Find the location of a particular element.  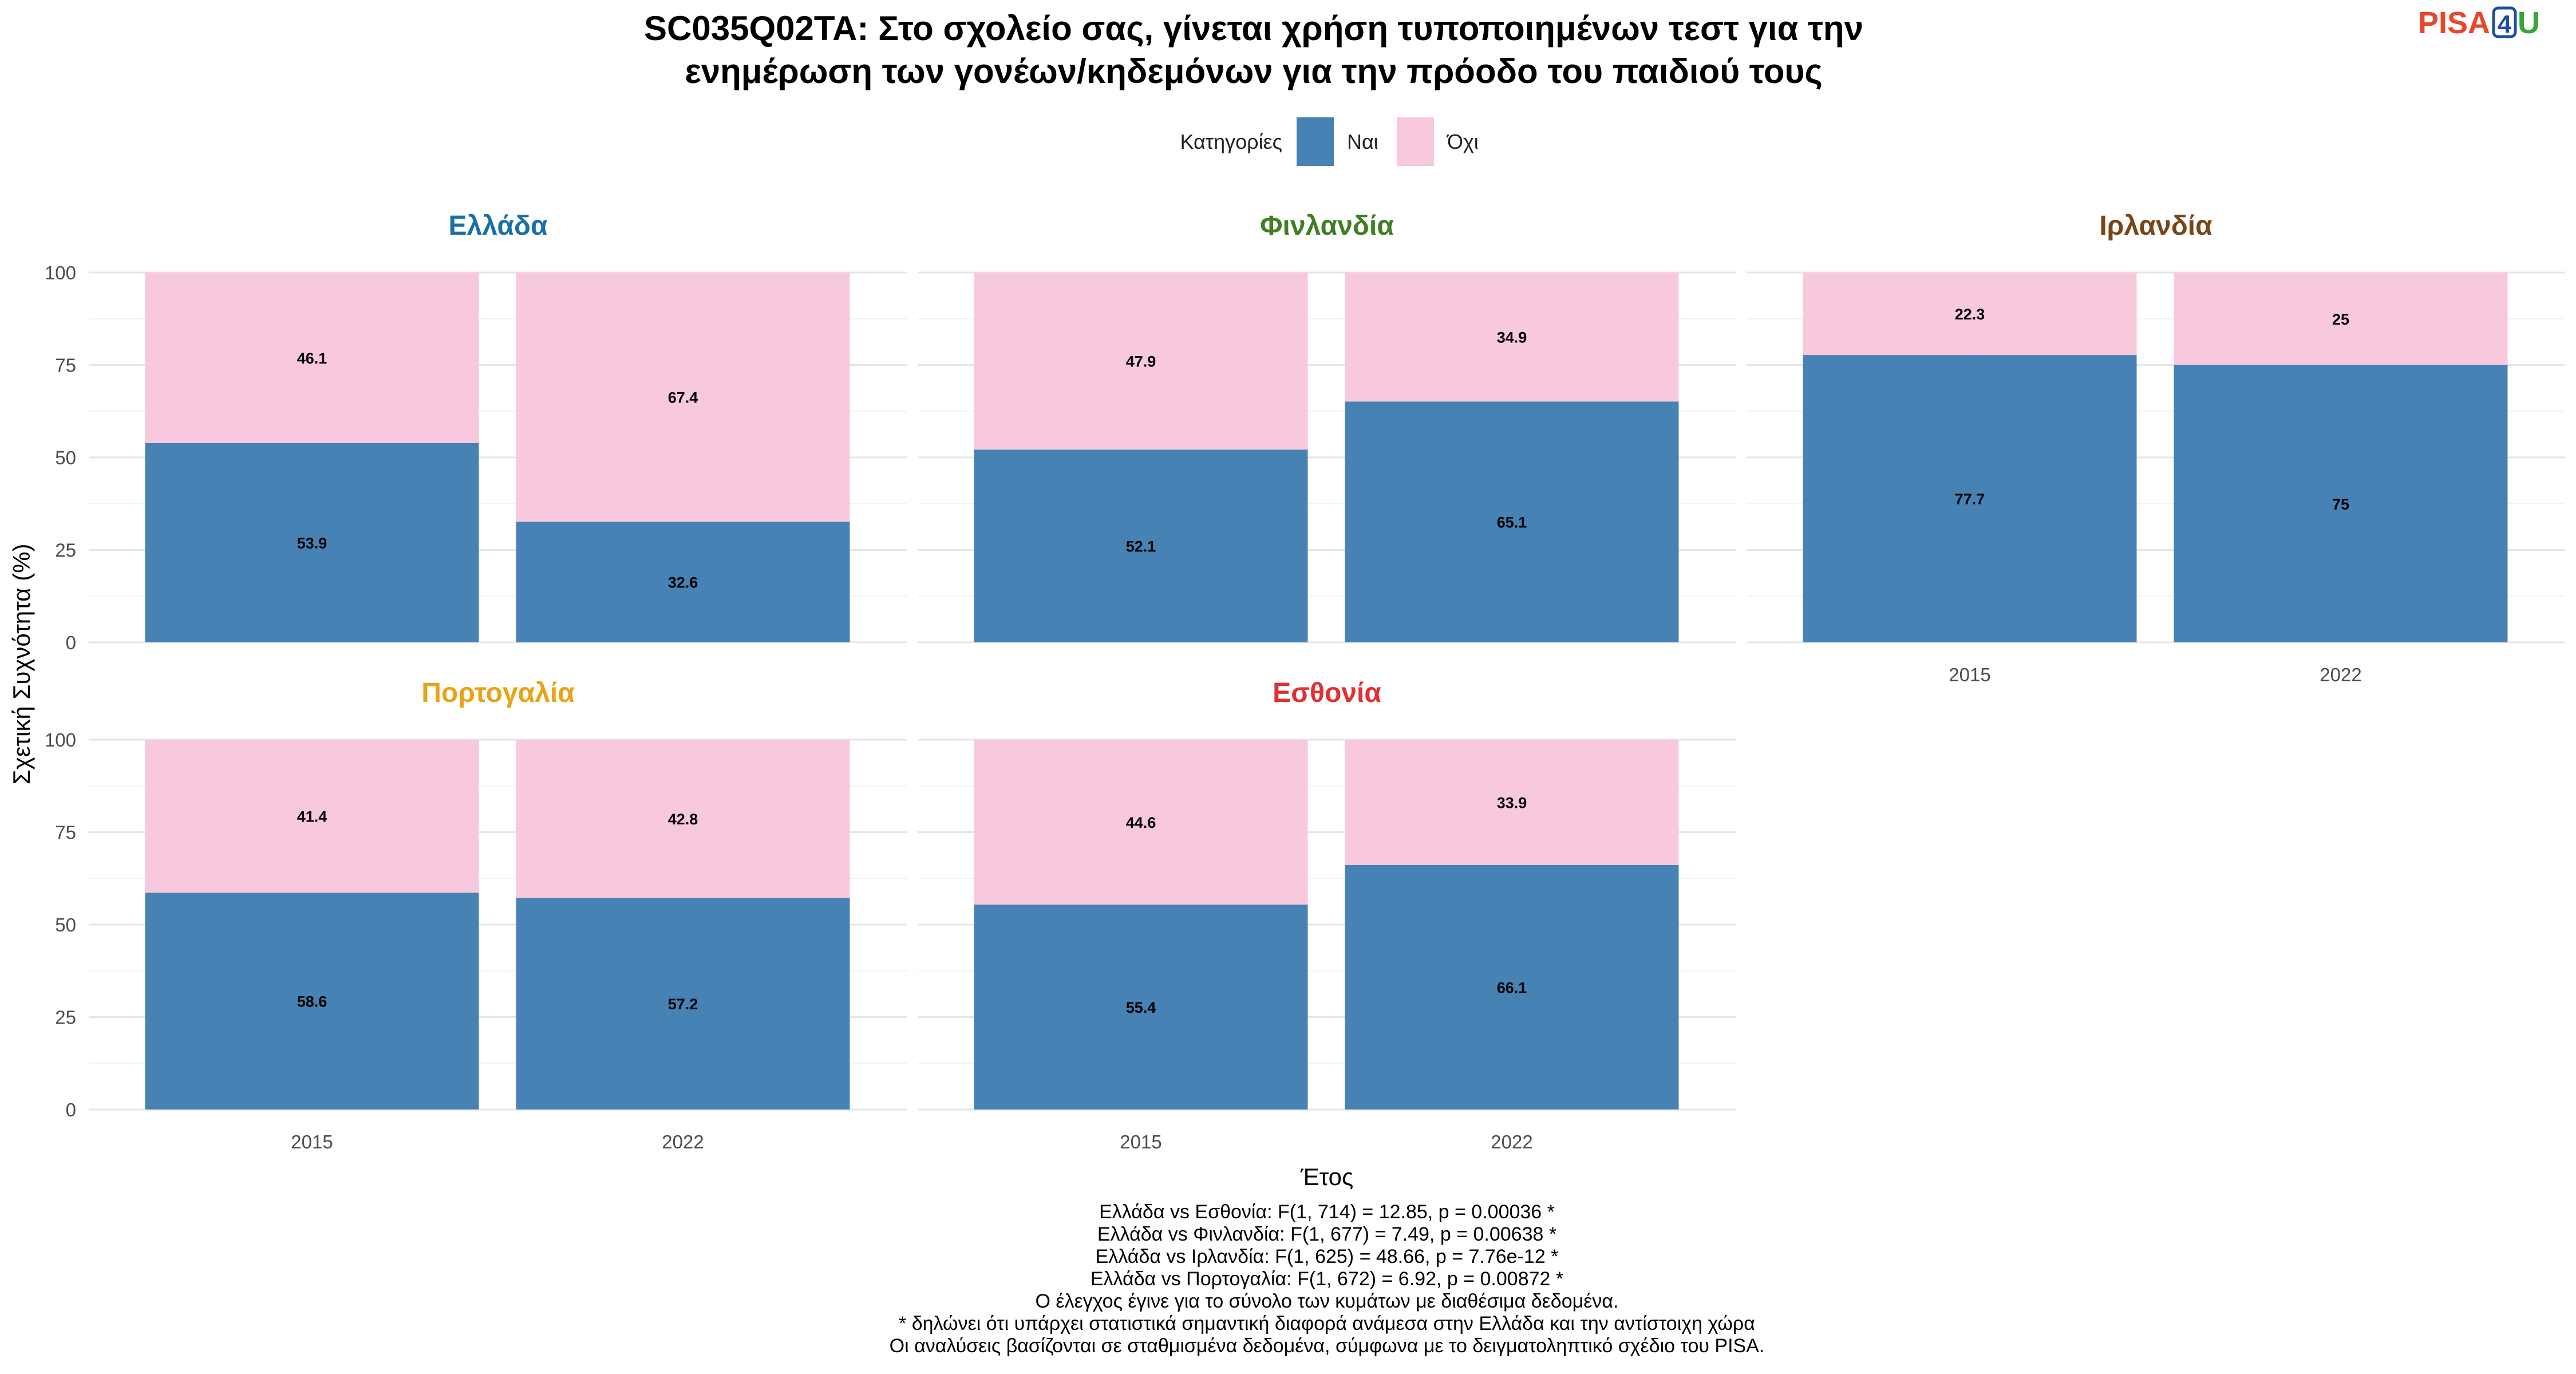

pisa4u-logo: PISA 4 U is located at coordinates (2479, 23).